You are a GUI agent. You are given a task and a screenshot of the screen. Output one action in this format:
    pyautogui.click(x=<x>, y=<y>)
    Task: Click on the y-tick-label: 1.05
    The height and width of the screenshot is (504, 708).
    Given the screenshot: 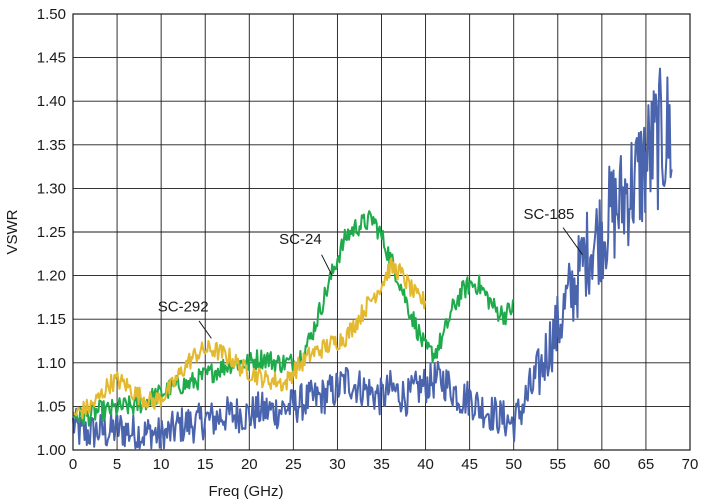 What is the action you would take?
    pyautogui.click(x=51, y=406)
    